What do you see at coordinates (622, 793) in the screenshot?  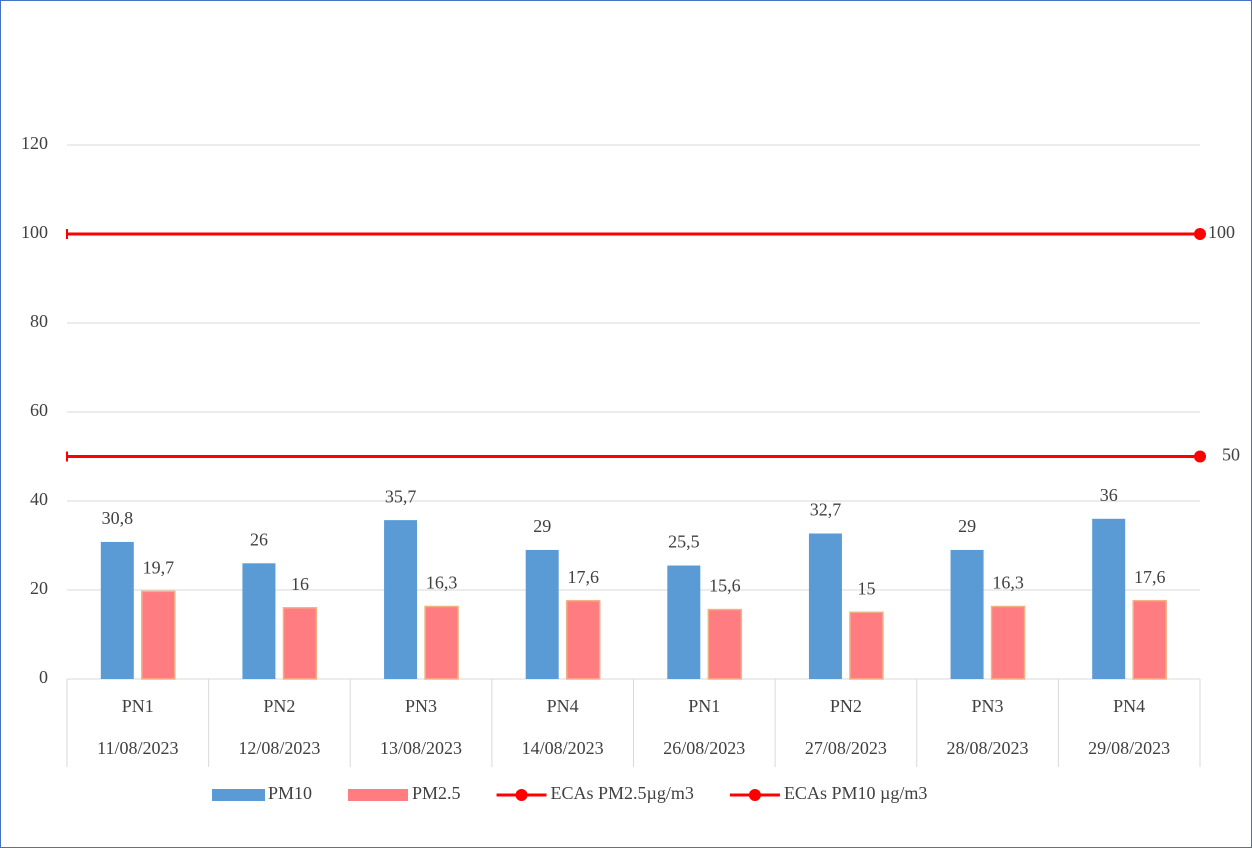 I see `legend-label: ECAs PM2.5µg/m3` at bounding box center [622, 793].